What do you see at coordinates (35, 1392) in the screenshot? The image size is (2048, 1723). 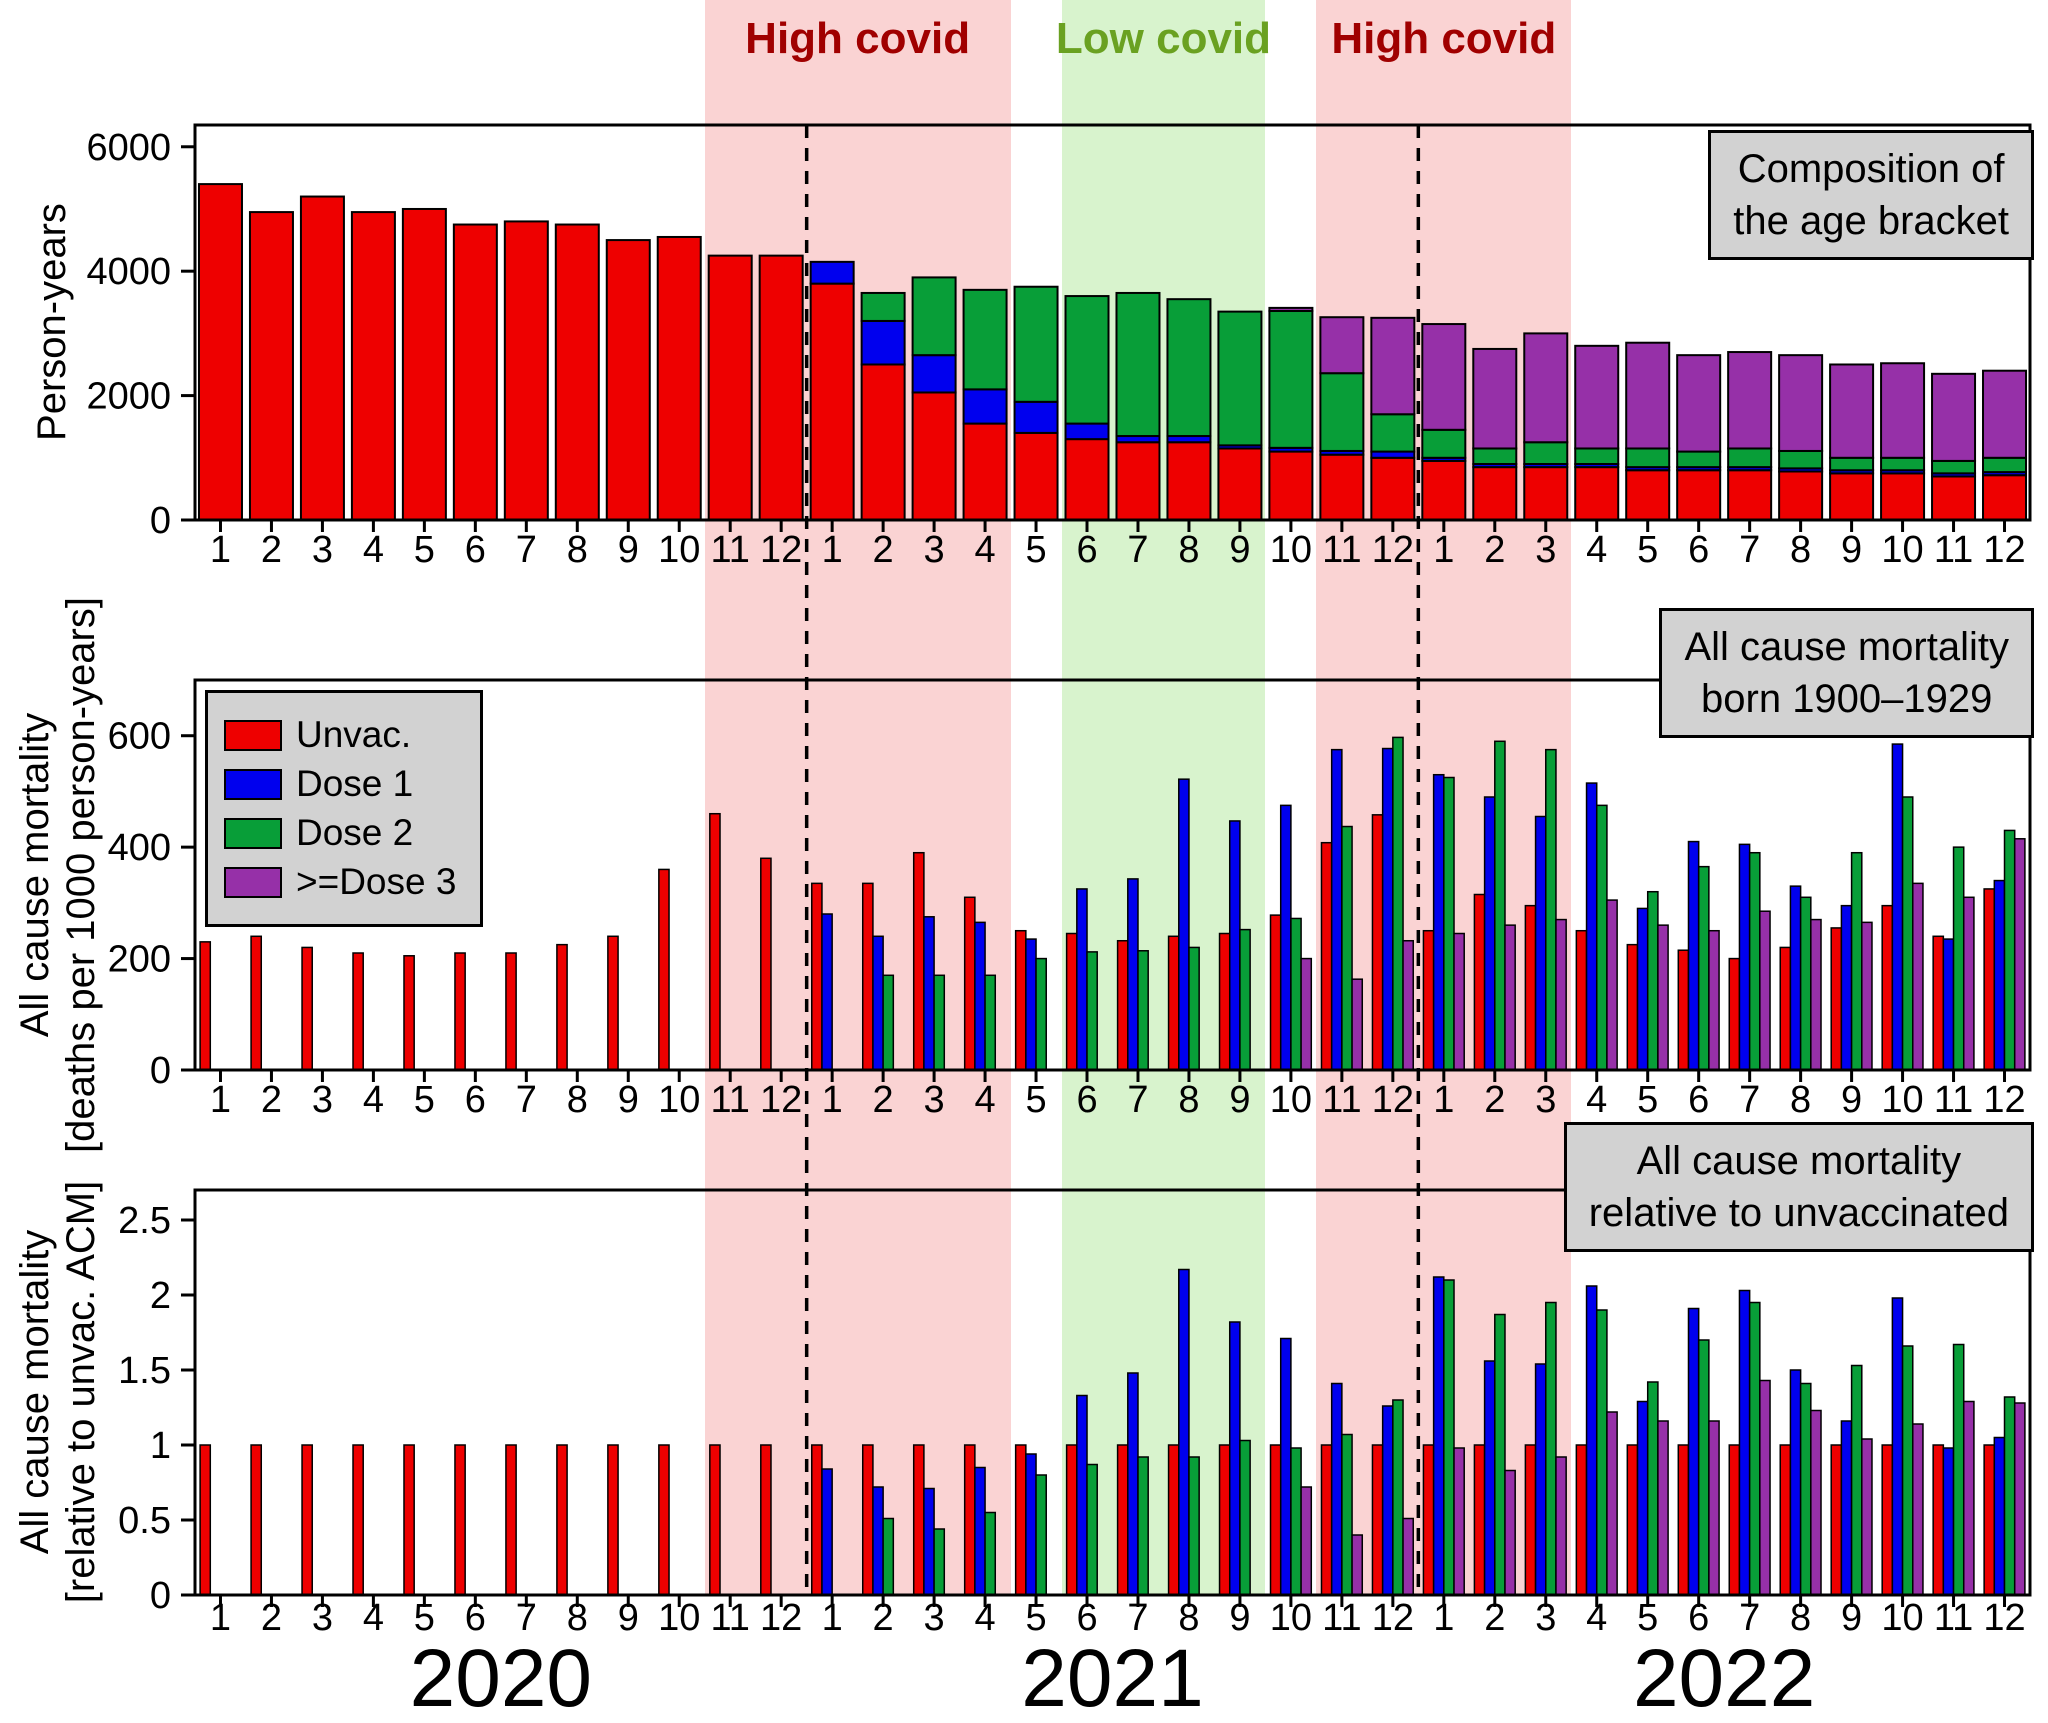 I see `ylabel-line: All cause mortality` at bounding box center [35, 1392].